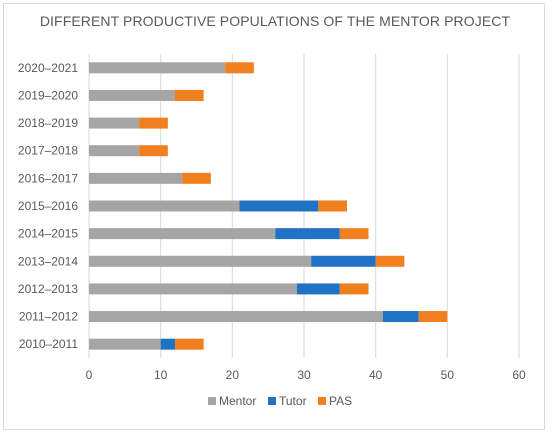 The height and width of the screenshot is (434, 550). Describe the element at coordinates (48, 123) in the screenshot. I see `y-category-label: 2018–2019` at that location.